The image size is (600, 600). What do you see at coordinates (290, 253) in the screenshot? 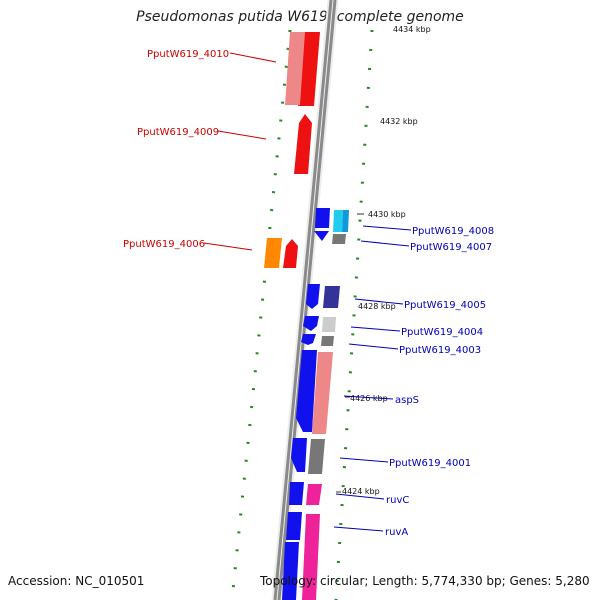
I see `feature-4006b` at bounding box center [290, 253].